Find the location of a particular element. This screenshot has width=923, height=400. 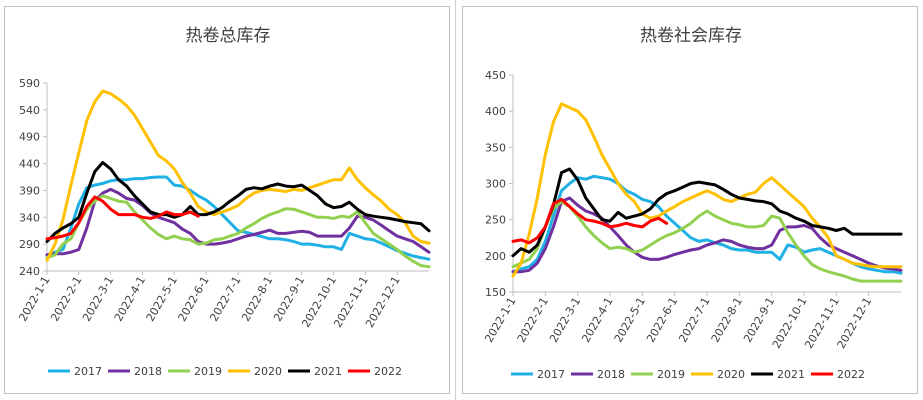

y-tick-label: 450 is located at coordinates (495, 75).